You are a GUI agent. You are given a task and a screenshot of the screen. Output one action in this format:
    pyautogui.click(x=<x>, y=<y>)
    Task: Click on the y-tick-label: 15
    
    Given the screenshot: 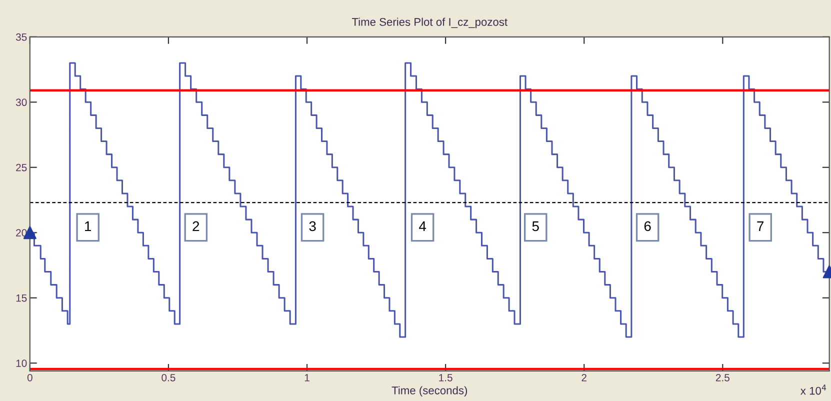 What is the action you would take?
    pyautogui.click(x=21, y=298)
    